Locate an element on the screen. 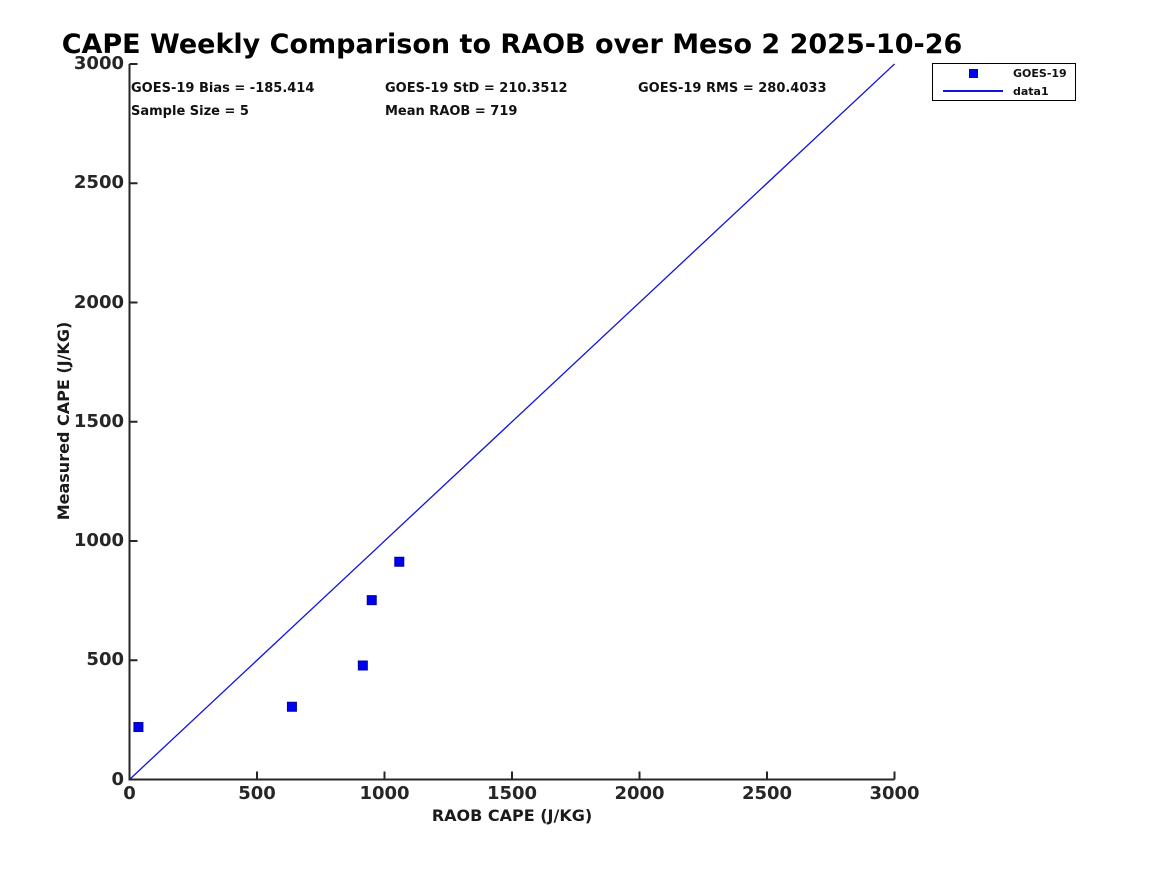  x-tick-label: 3000 is located at coordinates (894, 793).